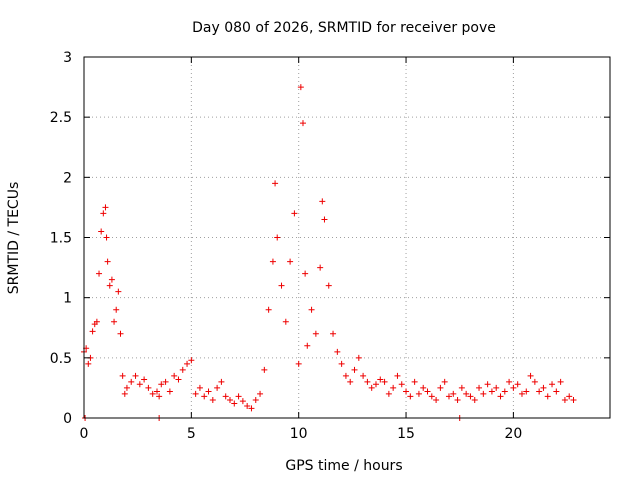  Describe the element at coordinates (84, 434) in the screenshot. I see `x-tick-label: 0` at that location.